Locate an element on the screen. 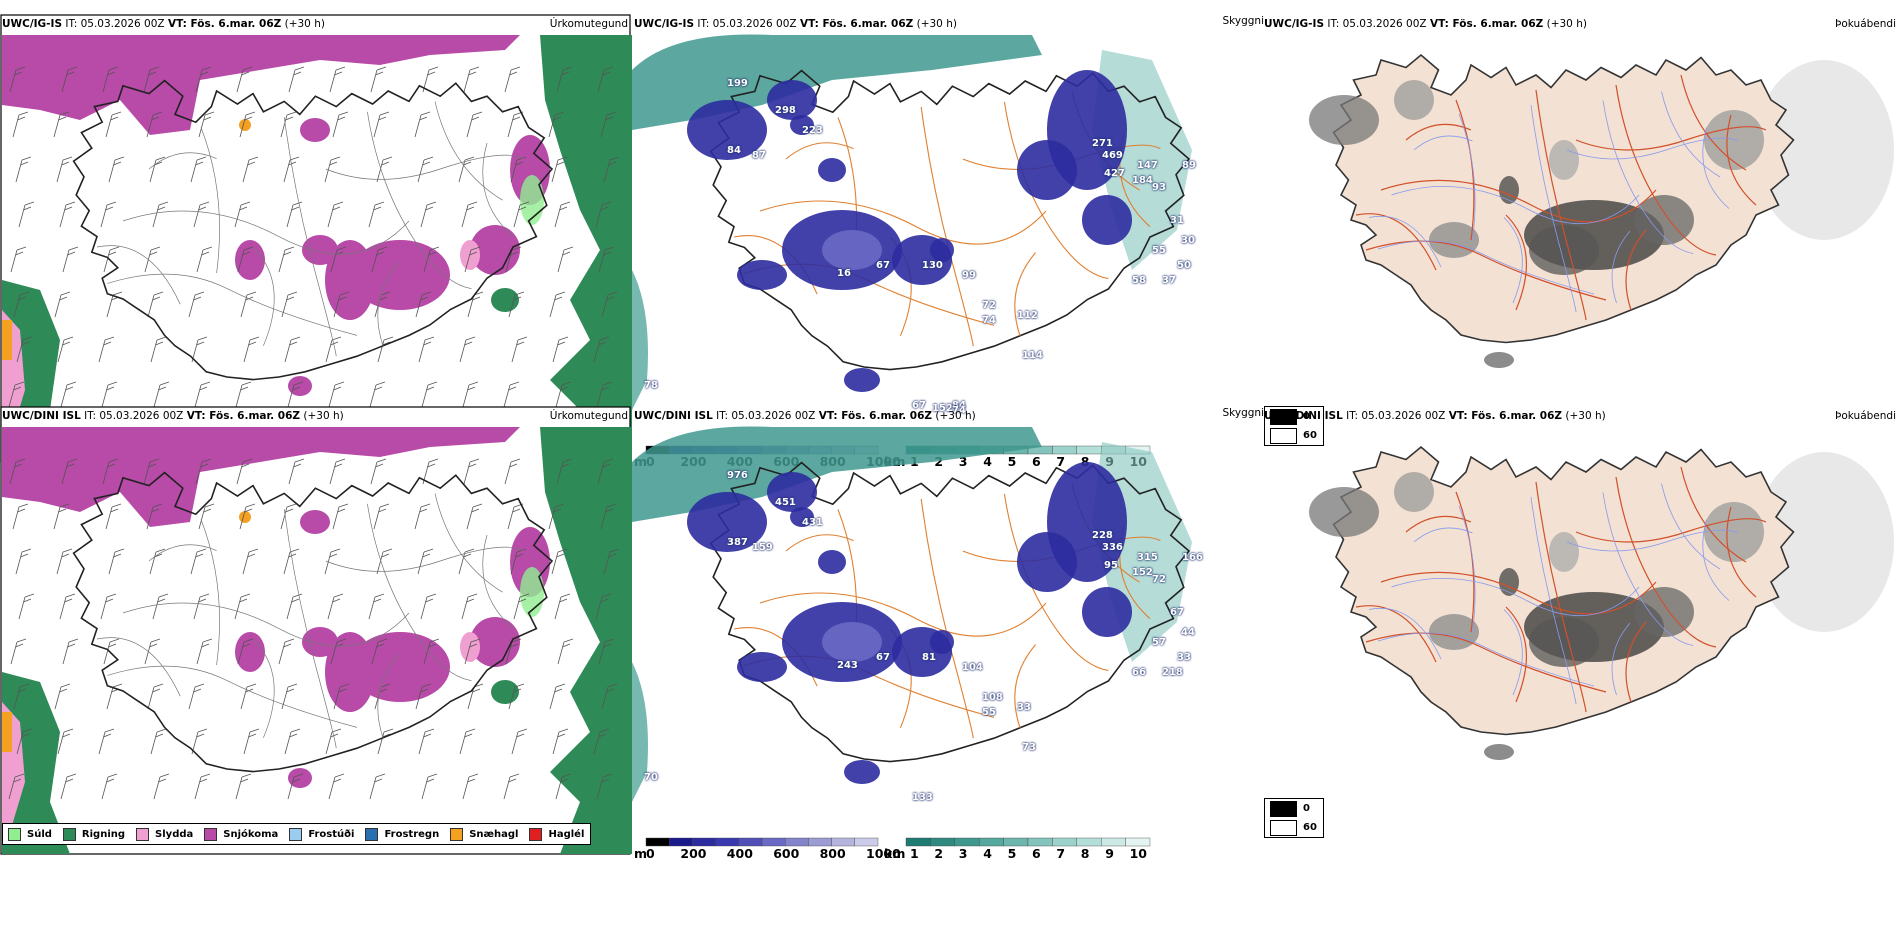 The height and width of the screenshot is (950, 1900). cloud-base-value: 67 is located at coordinates (883, 265).